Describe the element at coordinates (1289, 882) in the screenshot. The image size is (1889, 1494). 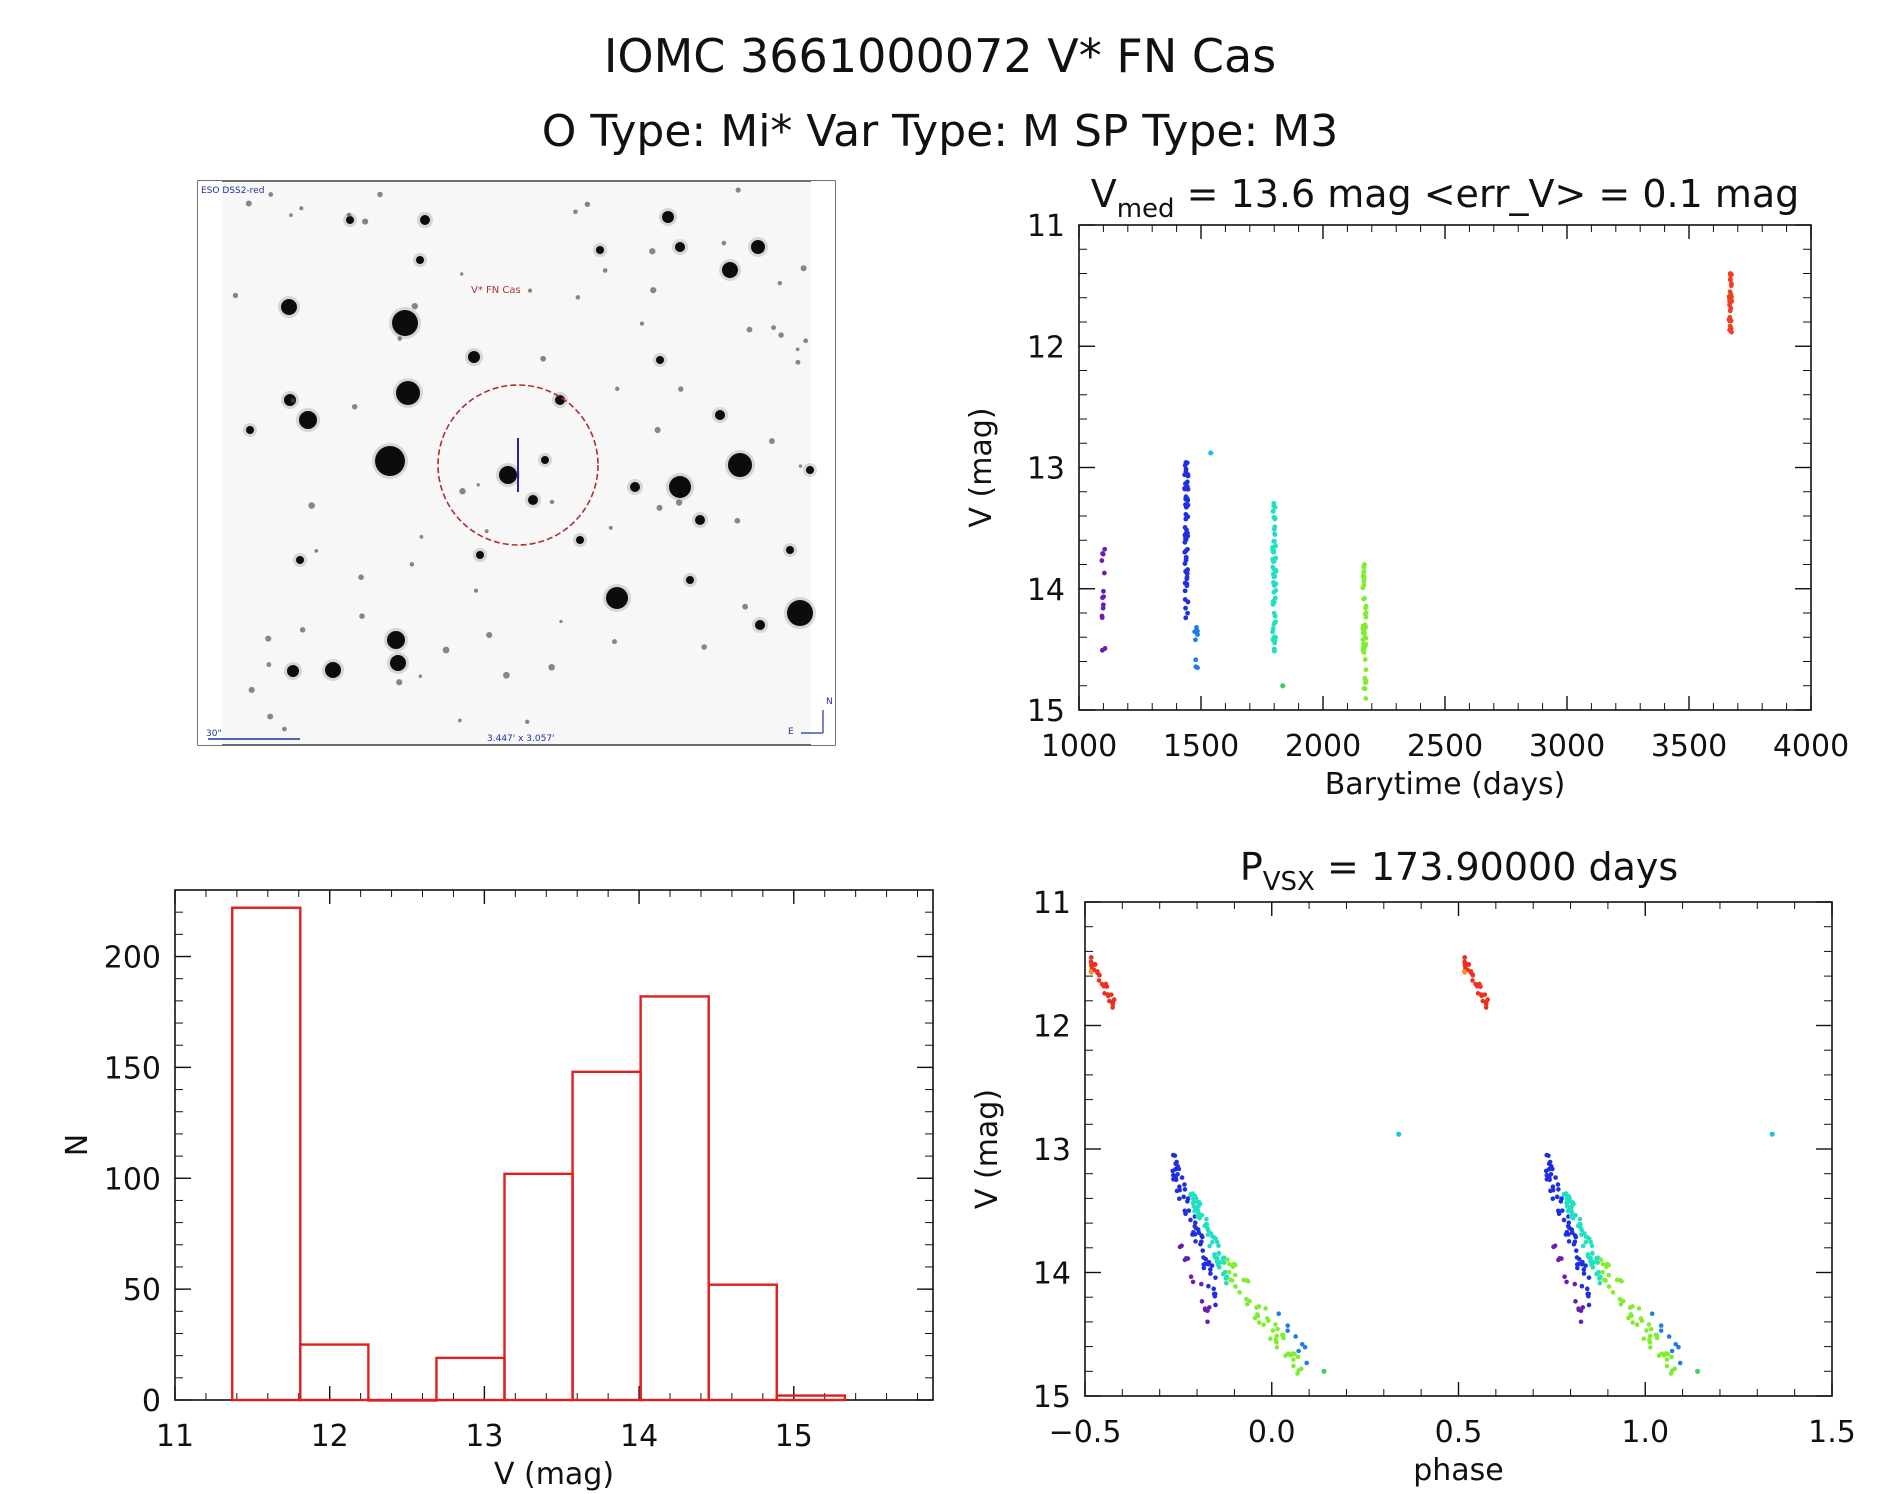
I see `phase-title-sub: VSX` at that location.